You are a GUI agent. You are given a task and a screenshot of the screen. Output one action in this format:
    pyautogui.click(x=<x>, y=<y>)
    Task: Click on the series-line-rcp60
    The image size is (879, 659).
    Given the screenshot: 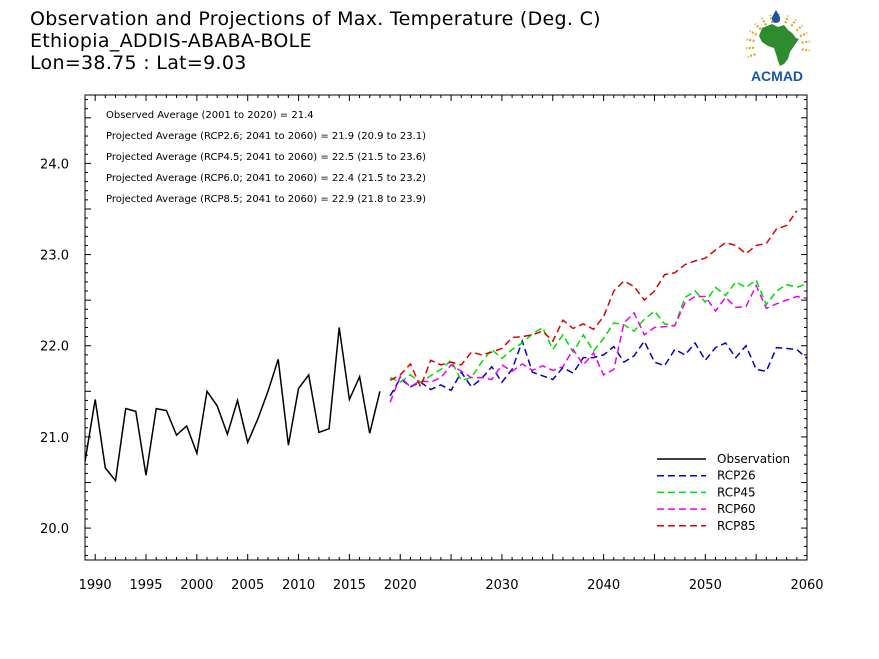 What is the action you would take?
    pyautogui.click(x=598, y=343)
    